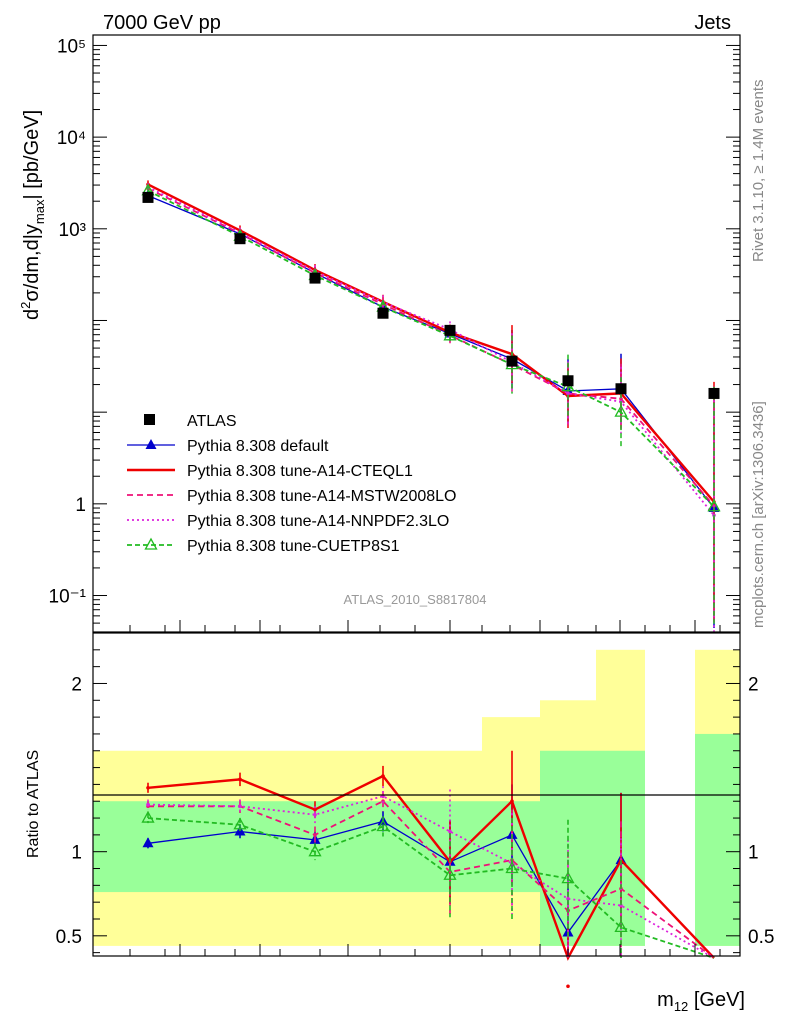  What do you see at coordinates (69, 937) in the screenshot?
I see `ratio-tick-label-left: 0.5` at bounding box center [69, 937].